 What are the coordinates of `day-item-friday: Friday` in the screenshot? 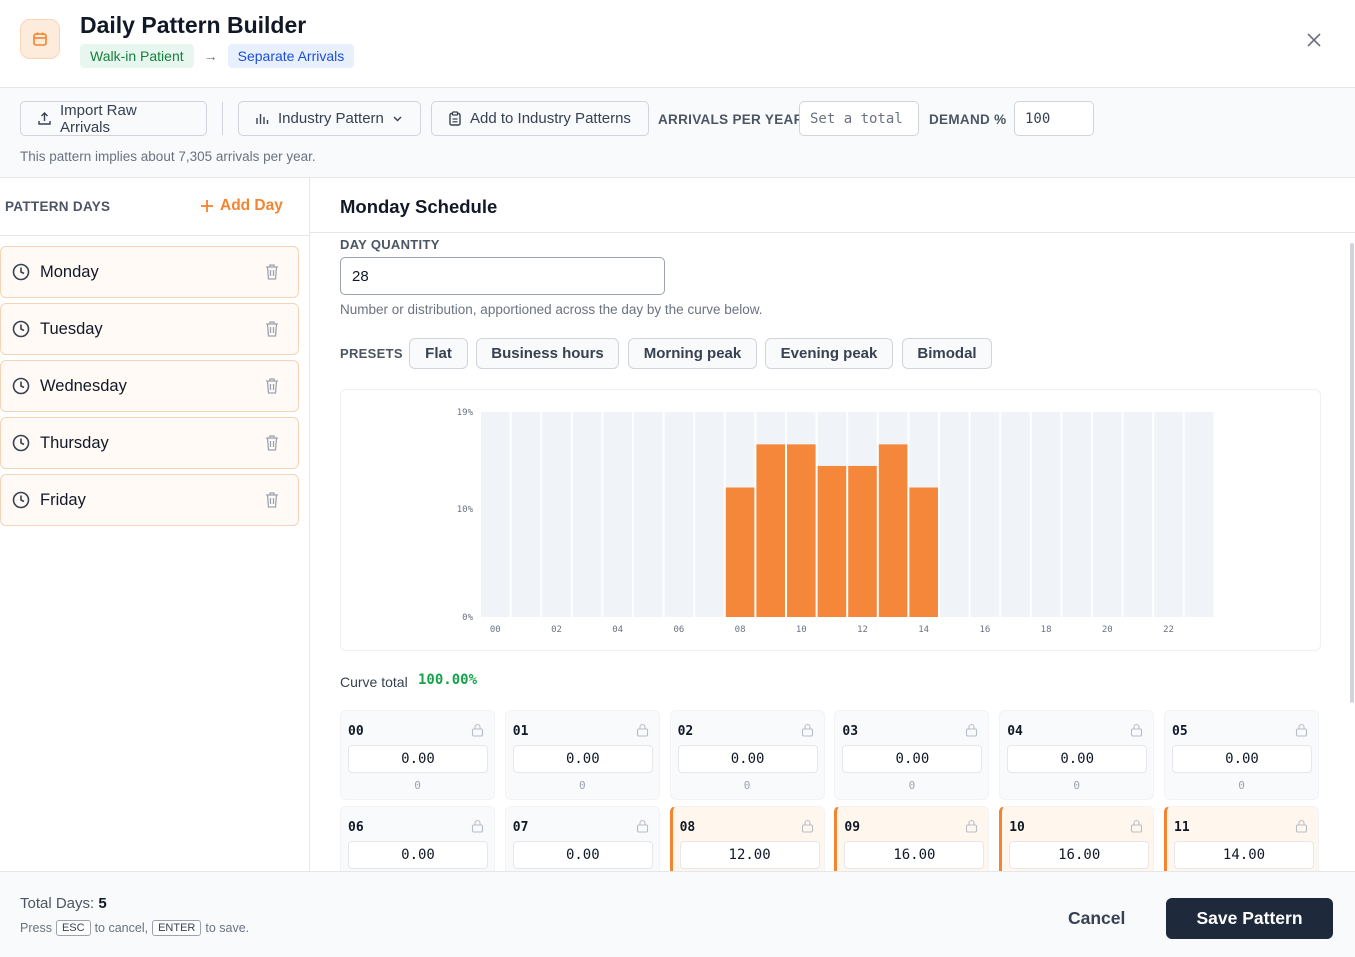 It's located at (149, 500).